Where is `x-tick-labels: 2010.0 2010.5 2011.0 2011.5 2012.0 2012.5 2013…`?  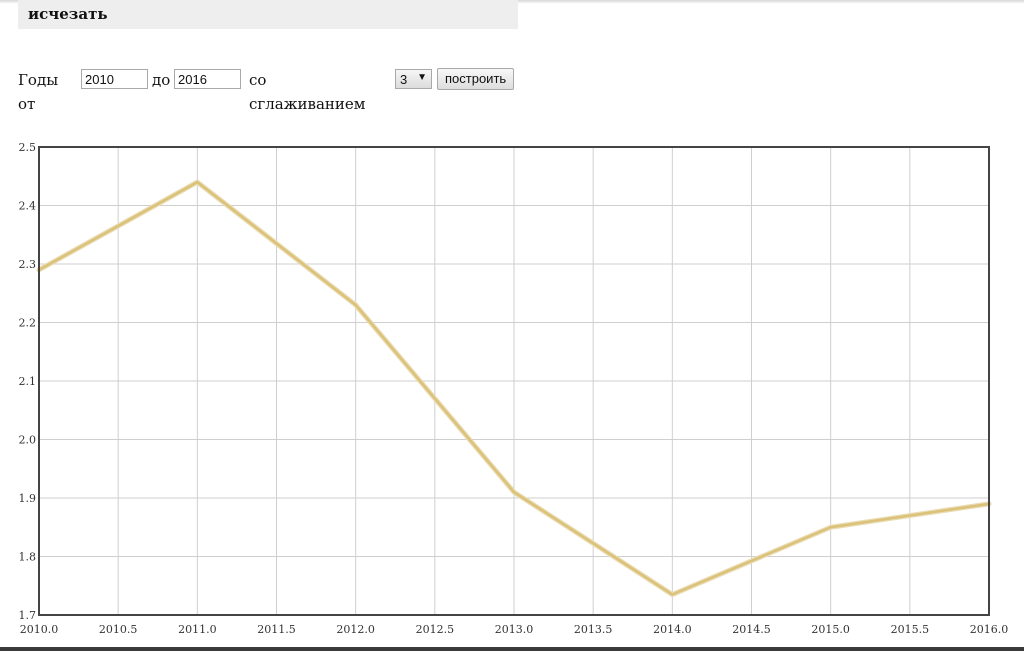 x-tick-labels: 2010.0 2010.5 2011.0 2011.5 2012.0 2012.5 2013… is located at coordinates (514, 629).